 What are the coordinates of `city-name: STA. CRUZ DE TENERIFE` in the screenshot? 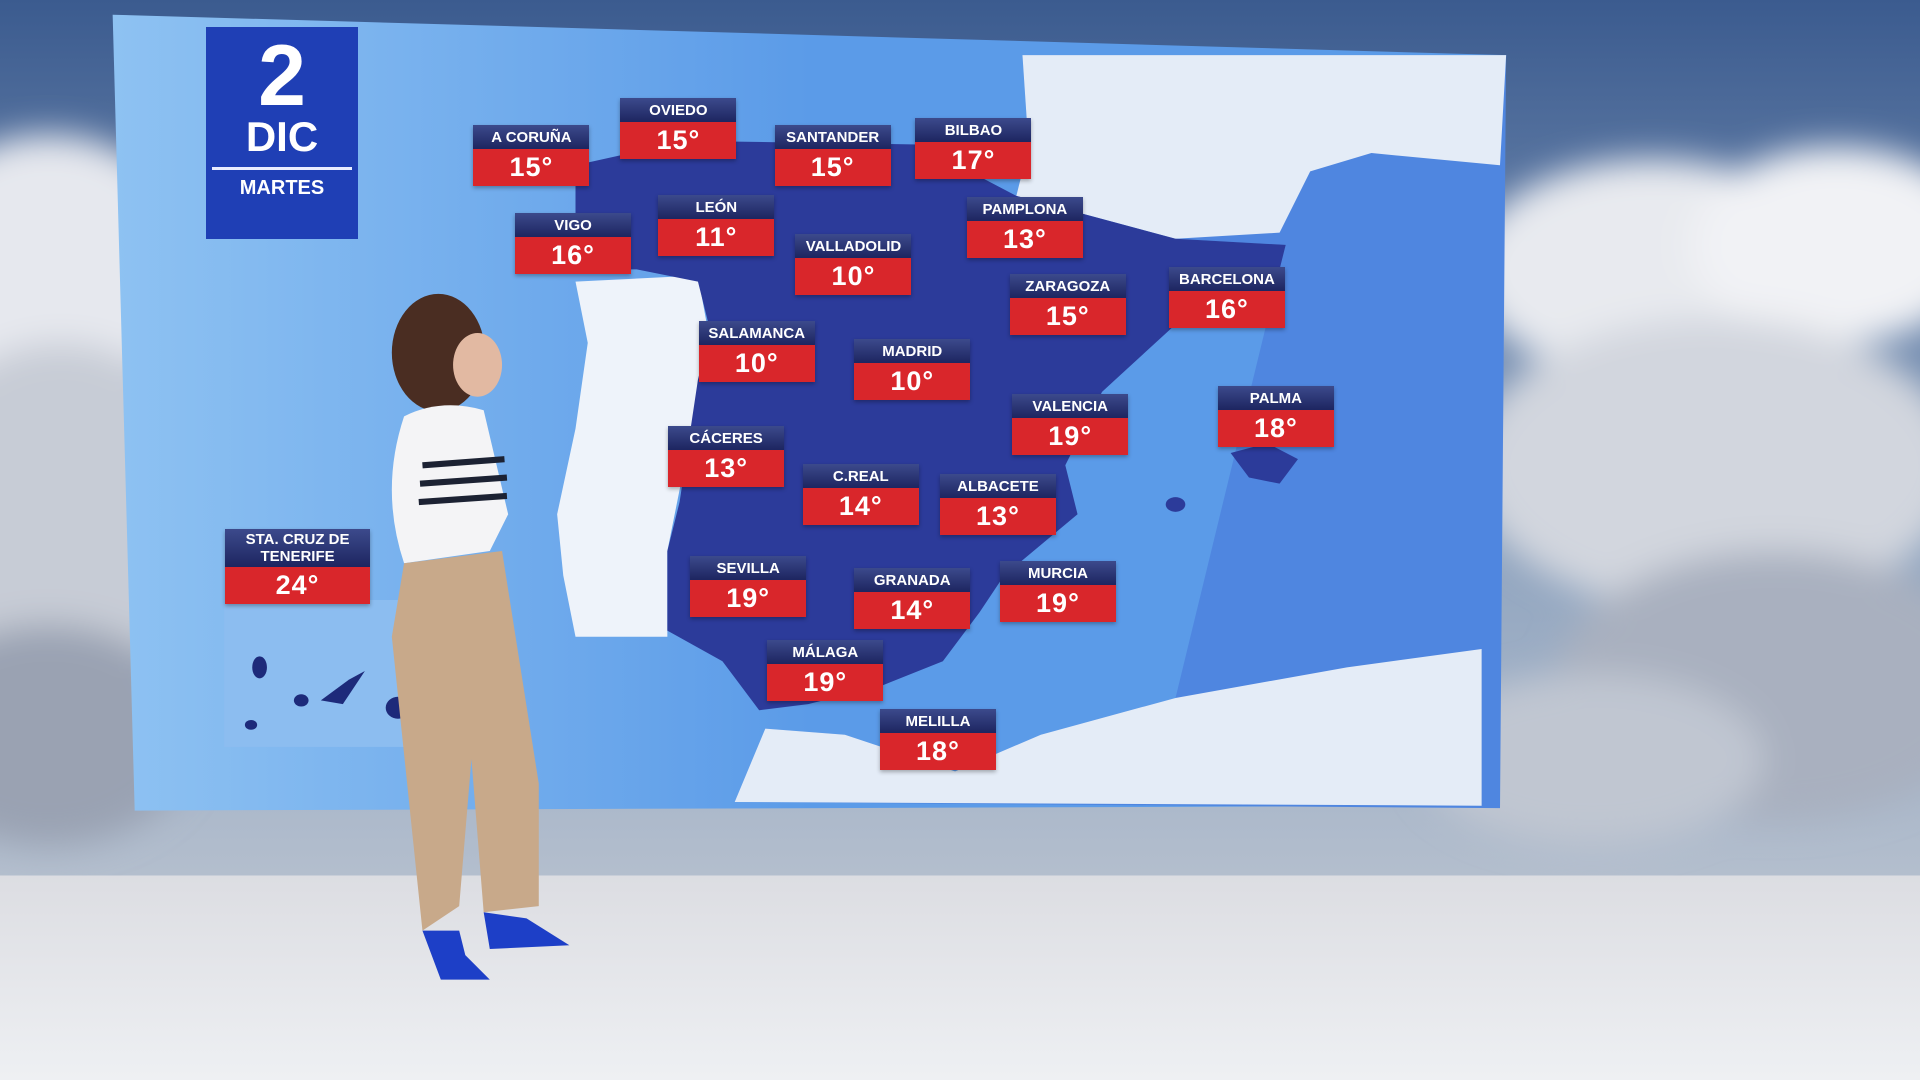 It's located at (298, 547).